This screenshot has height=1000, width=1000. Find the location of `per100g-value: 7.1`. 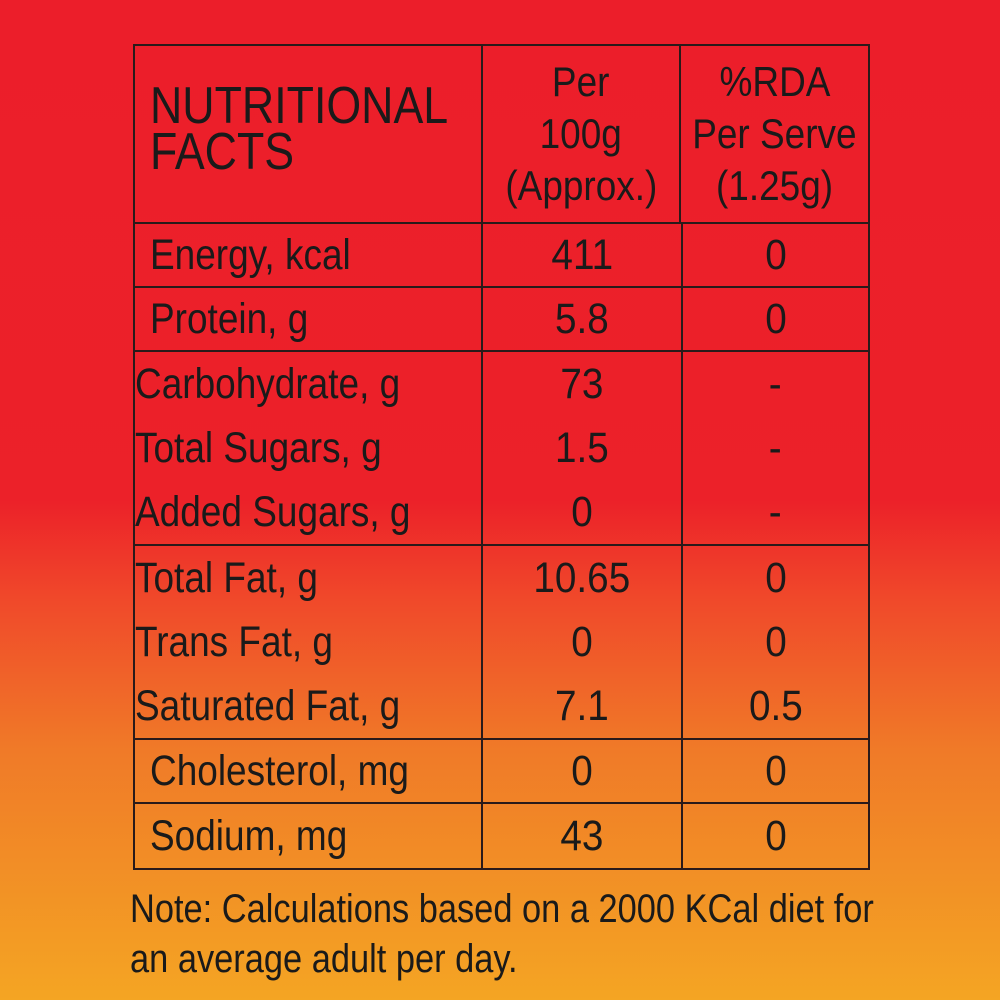

per100g-value: 7.1 is located at coordinates (582, 706).